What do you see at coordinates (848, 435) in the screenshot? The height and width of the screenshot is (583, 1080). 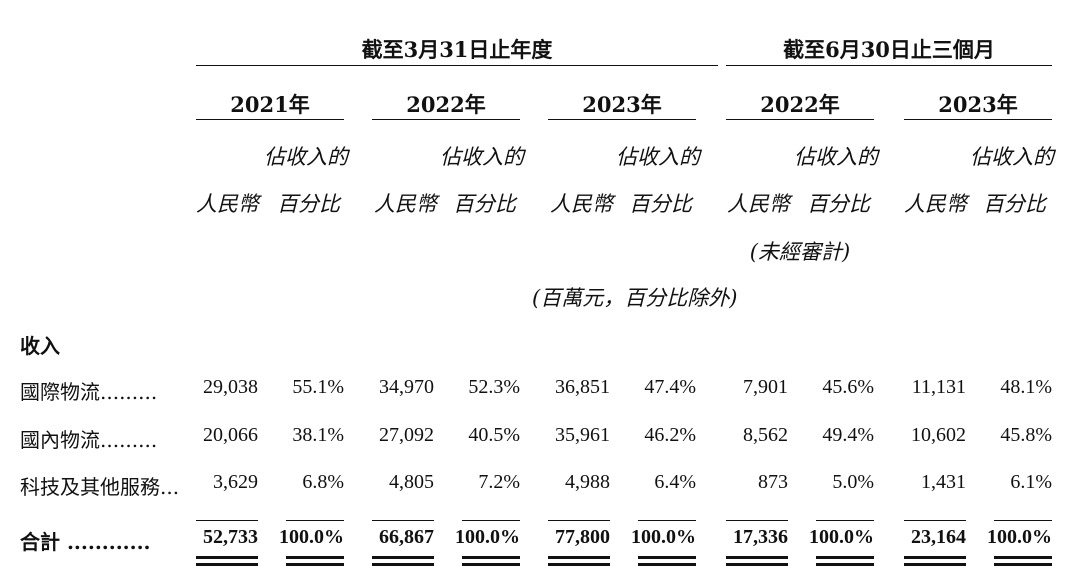 I see `row-percent-cell: 49.4%` at bounding box center [848, 435].